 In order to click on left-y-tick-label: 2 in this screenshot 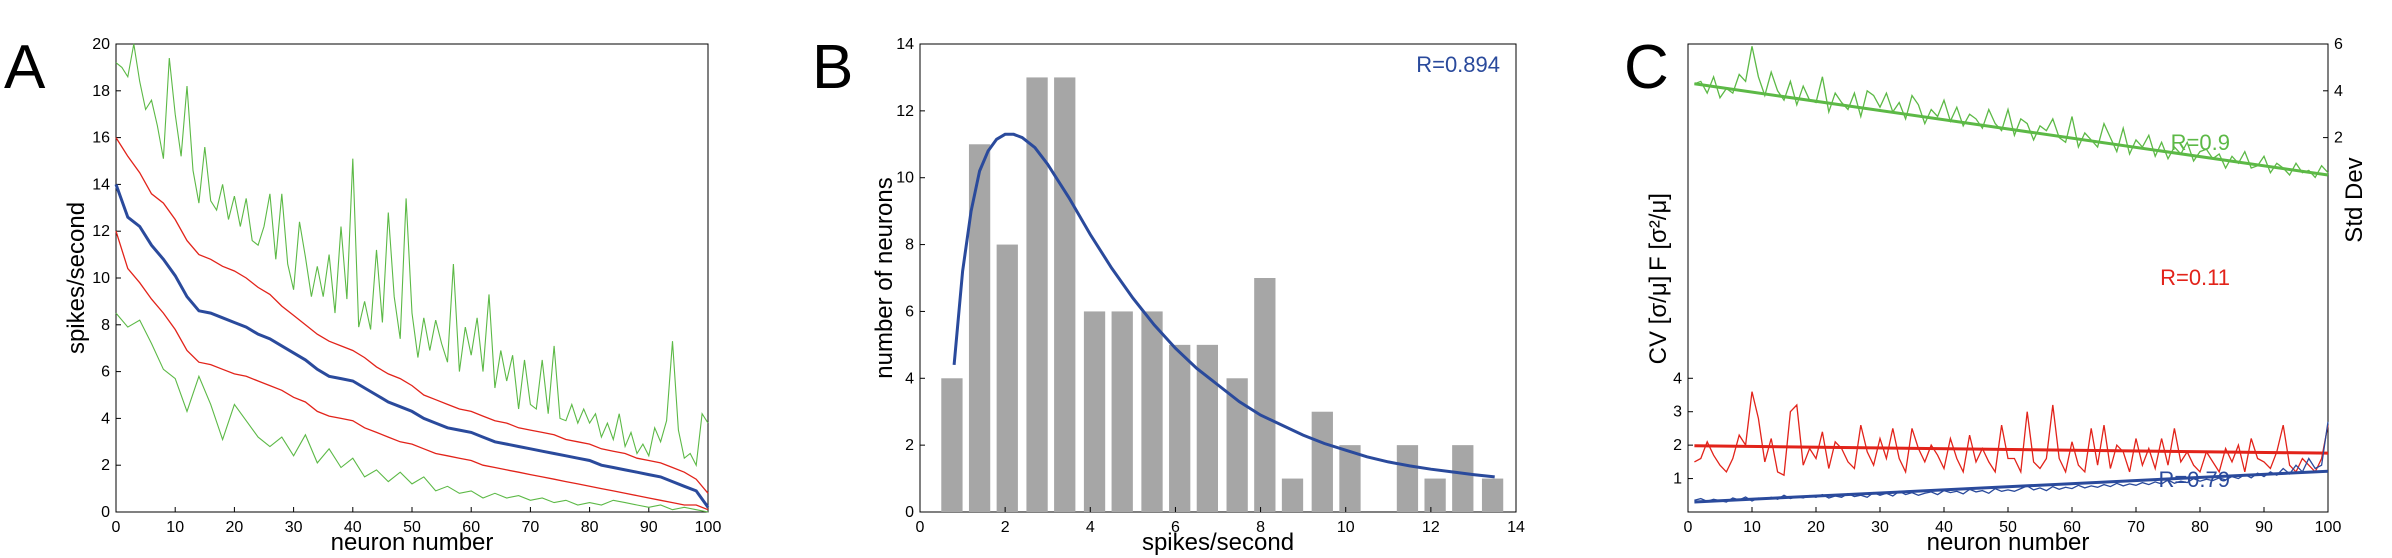, I will do `click(1677, 445)`.